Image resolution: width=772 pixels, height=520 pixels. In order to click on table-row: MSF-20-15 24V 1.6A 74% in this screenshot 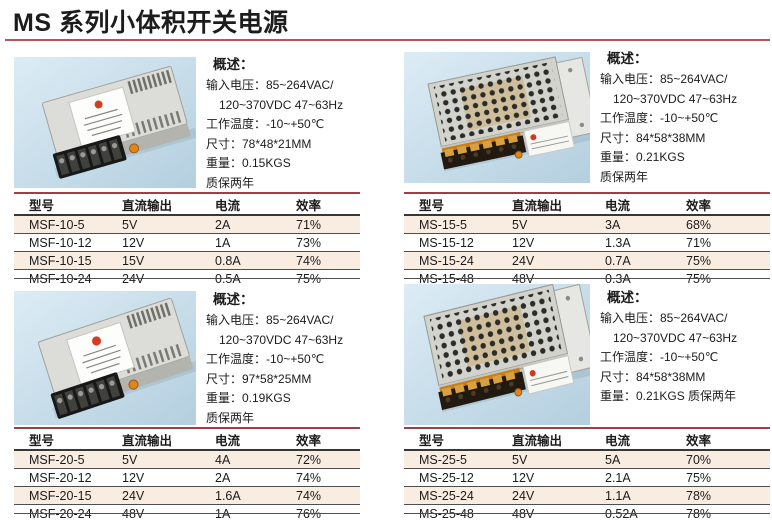, I will do `click(187, 496)`.